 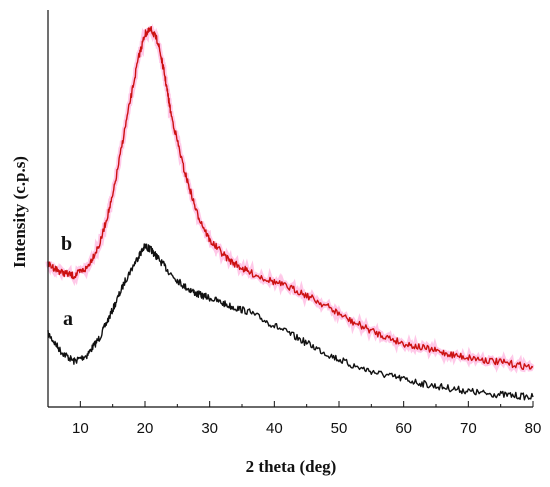 I want to click on y-axis-title: Intensity (c.p.s), so click(x=19, y=212).